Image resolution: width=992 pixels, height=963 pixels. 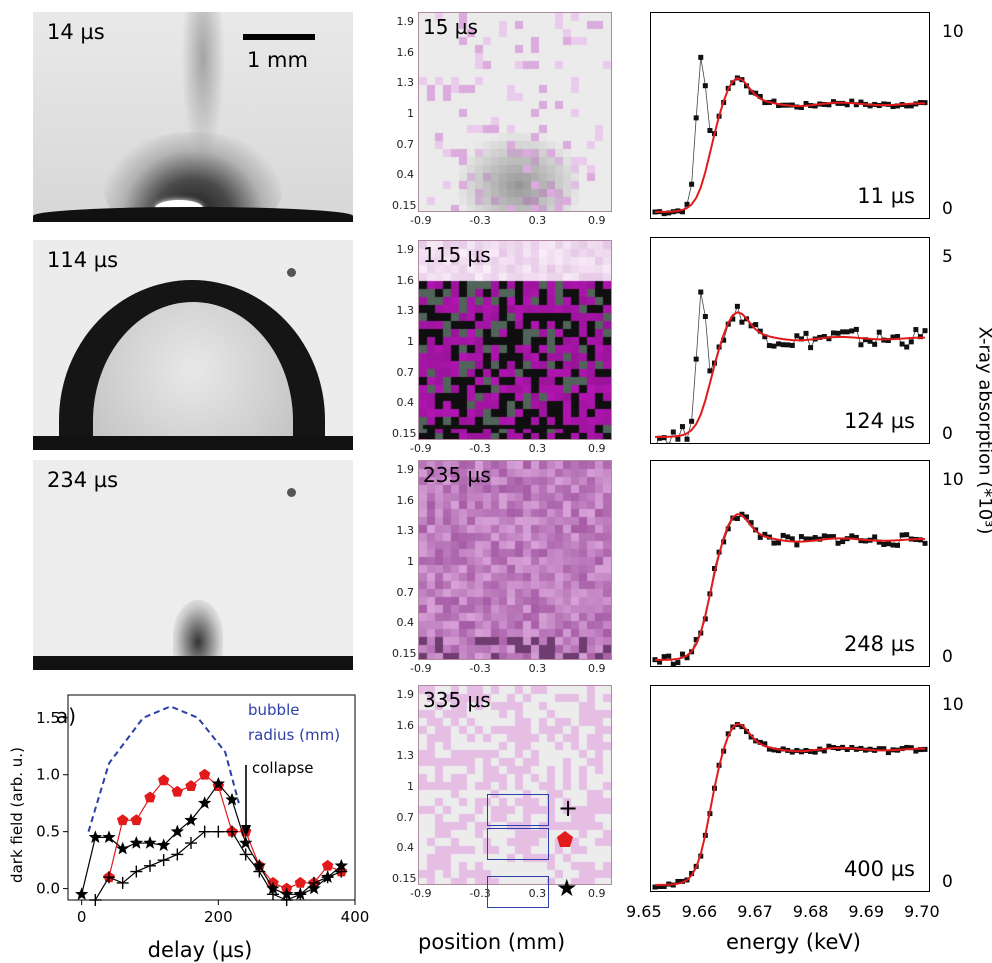 What do you see at coordinates (480, 668) in the screenshot?
I see `map-x-tick-label: -0.3` at bounding box center [480, 668].